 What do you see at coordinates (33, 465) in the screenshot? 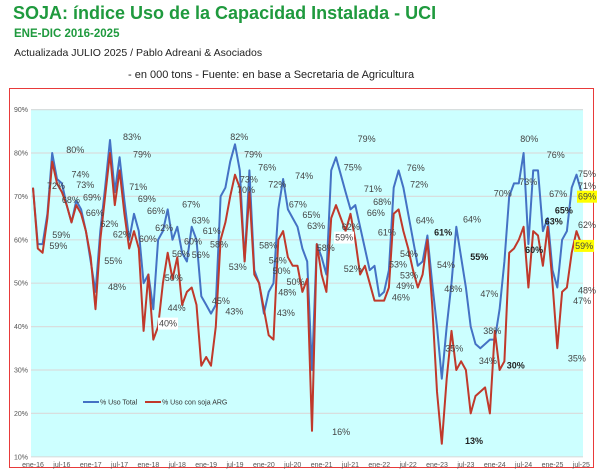
I see `x-tick-label: ene-16` at bounding box center [33, 465].